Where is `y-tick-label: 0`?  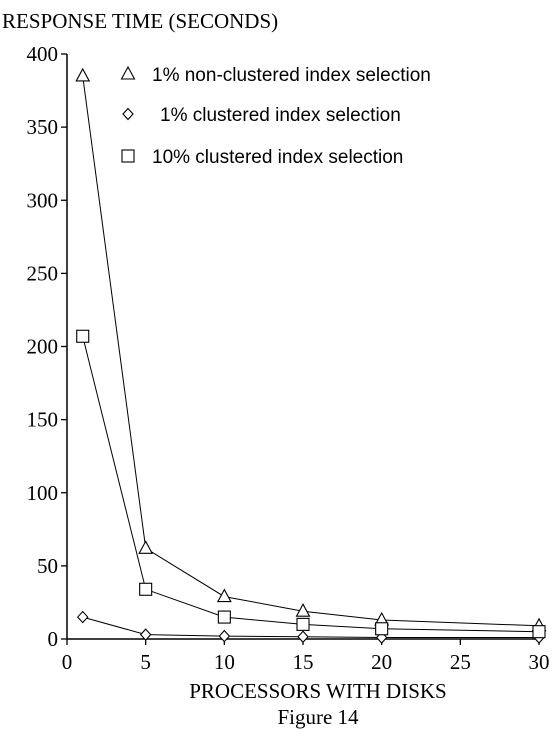
y-tick-label: 0 is located at coordinates (53, 639).